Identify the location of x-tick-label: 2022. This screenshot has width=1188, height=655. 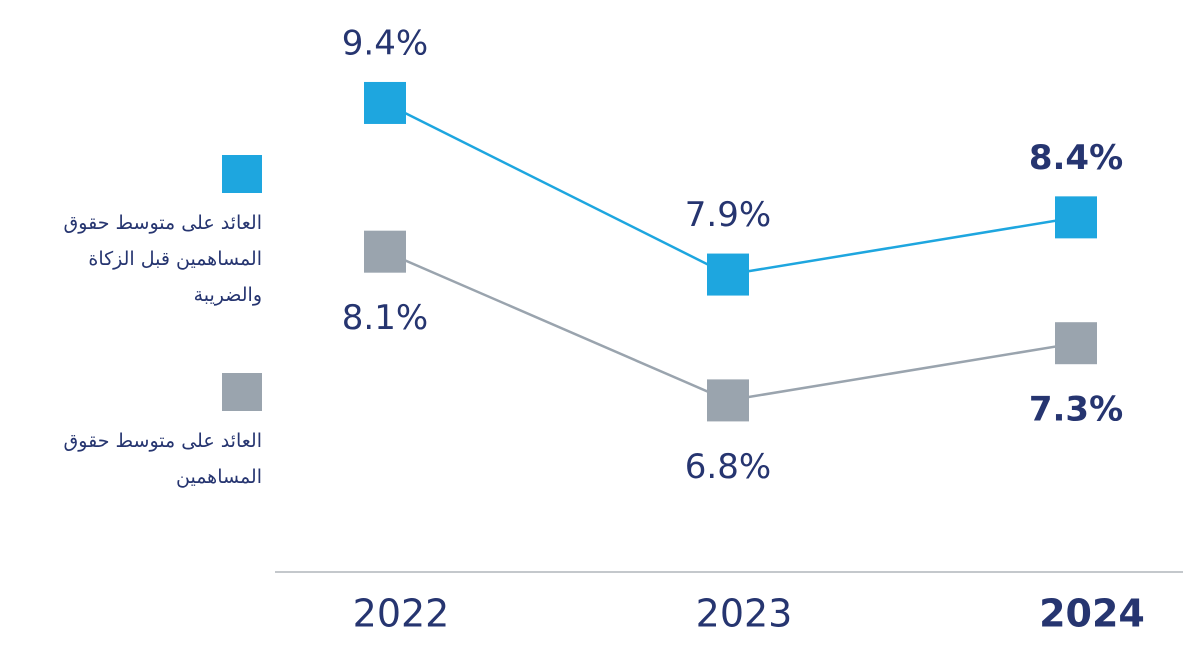
(401, 614).